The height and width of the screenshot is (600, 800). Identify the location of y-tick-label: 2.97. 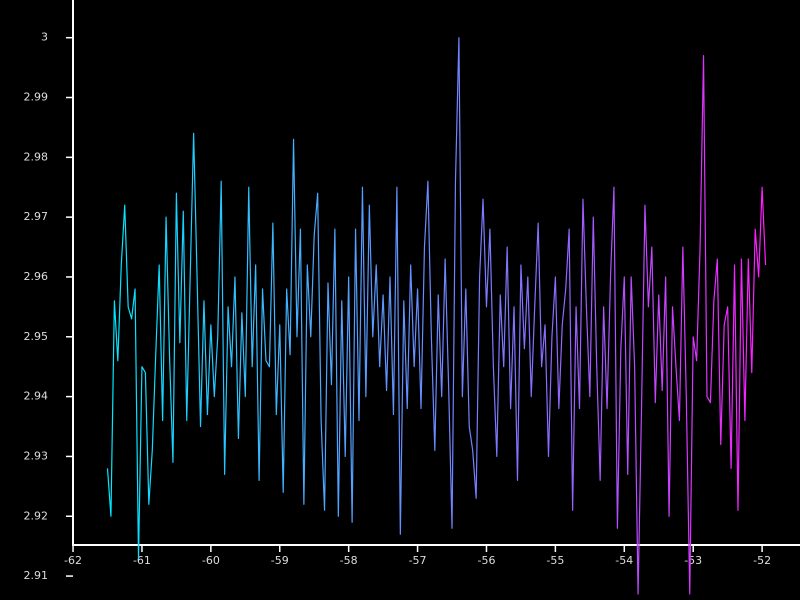
(36, 216).